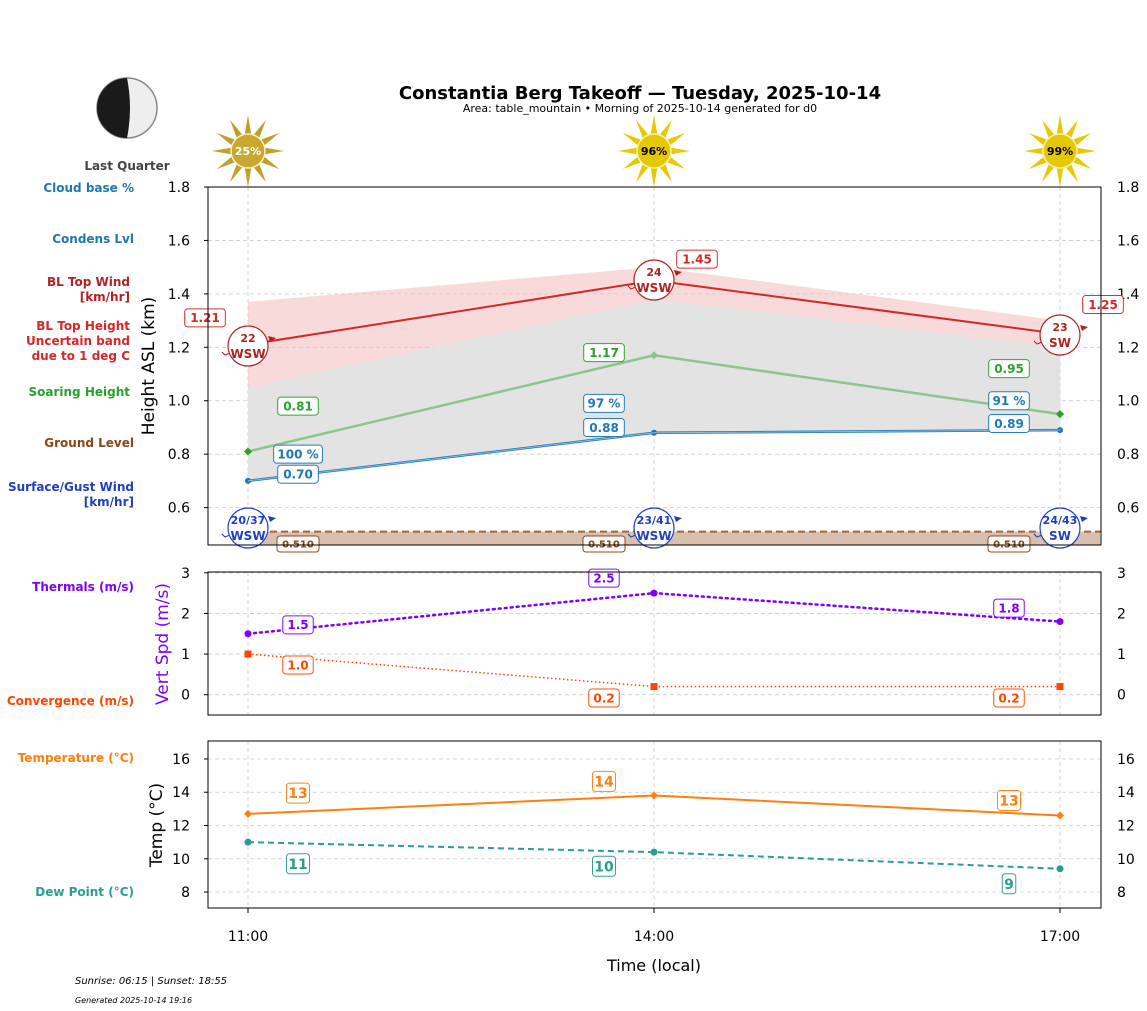  Describe the element at coordinates (1128, 509) in the screenshot. I see `y-tick-label-right: 0.6` at that location.